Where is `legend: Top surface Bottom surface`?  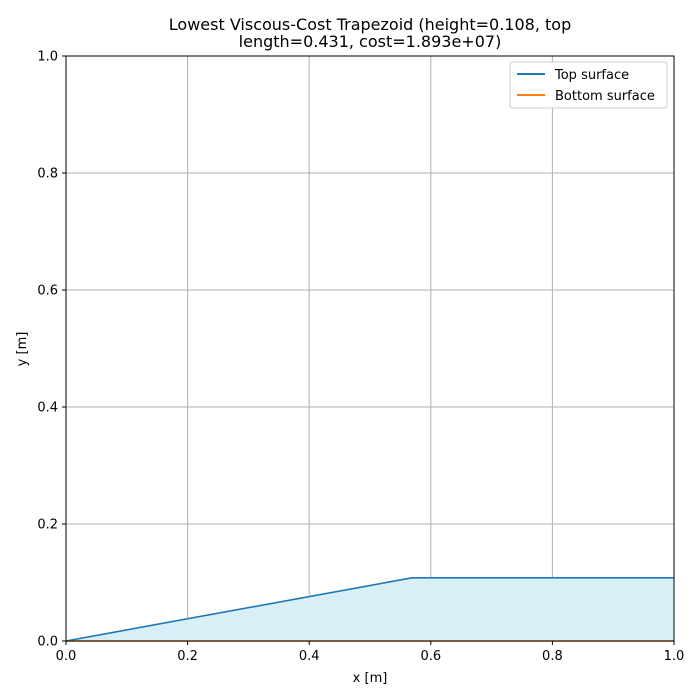 legend: Top surface Bottom surface is located at coordinates (588, 85).